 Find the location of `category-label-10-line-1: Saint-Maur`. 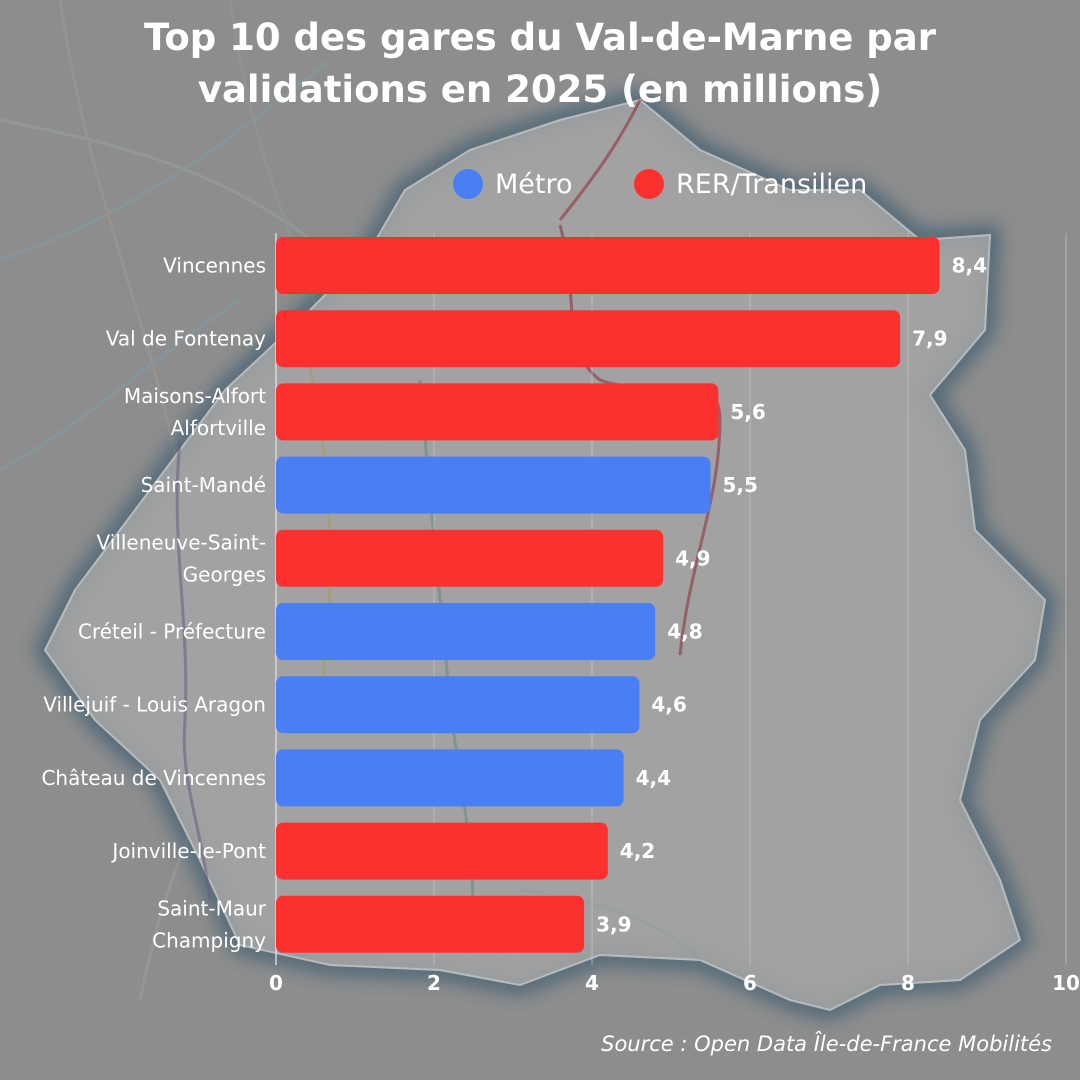

category-label-10-line-1: Saint-Maur is located at coordinates (211, 908).